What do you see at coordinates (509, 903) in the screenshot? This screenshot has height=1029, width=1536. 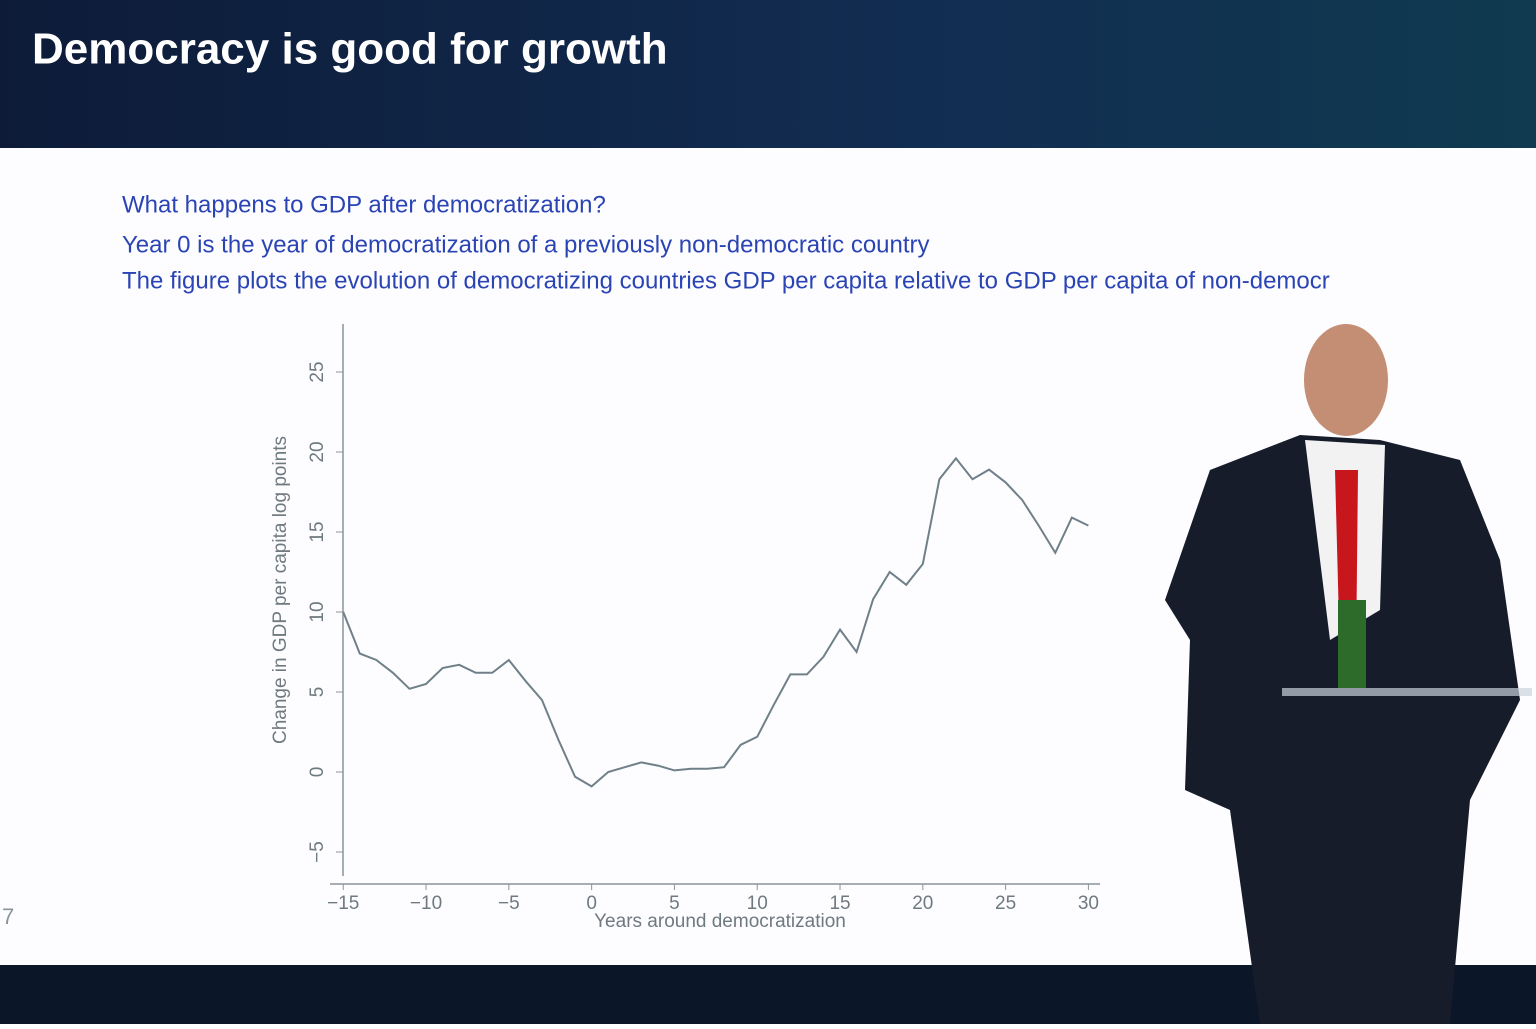 I see `x-tick-label: −5` at bounding box center [509, 903].